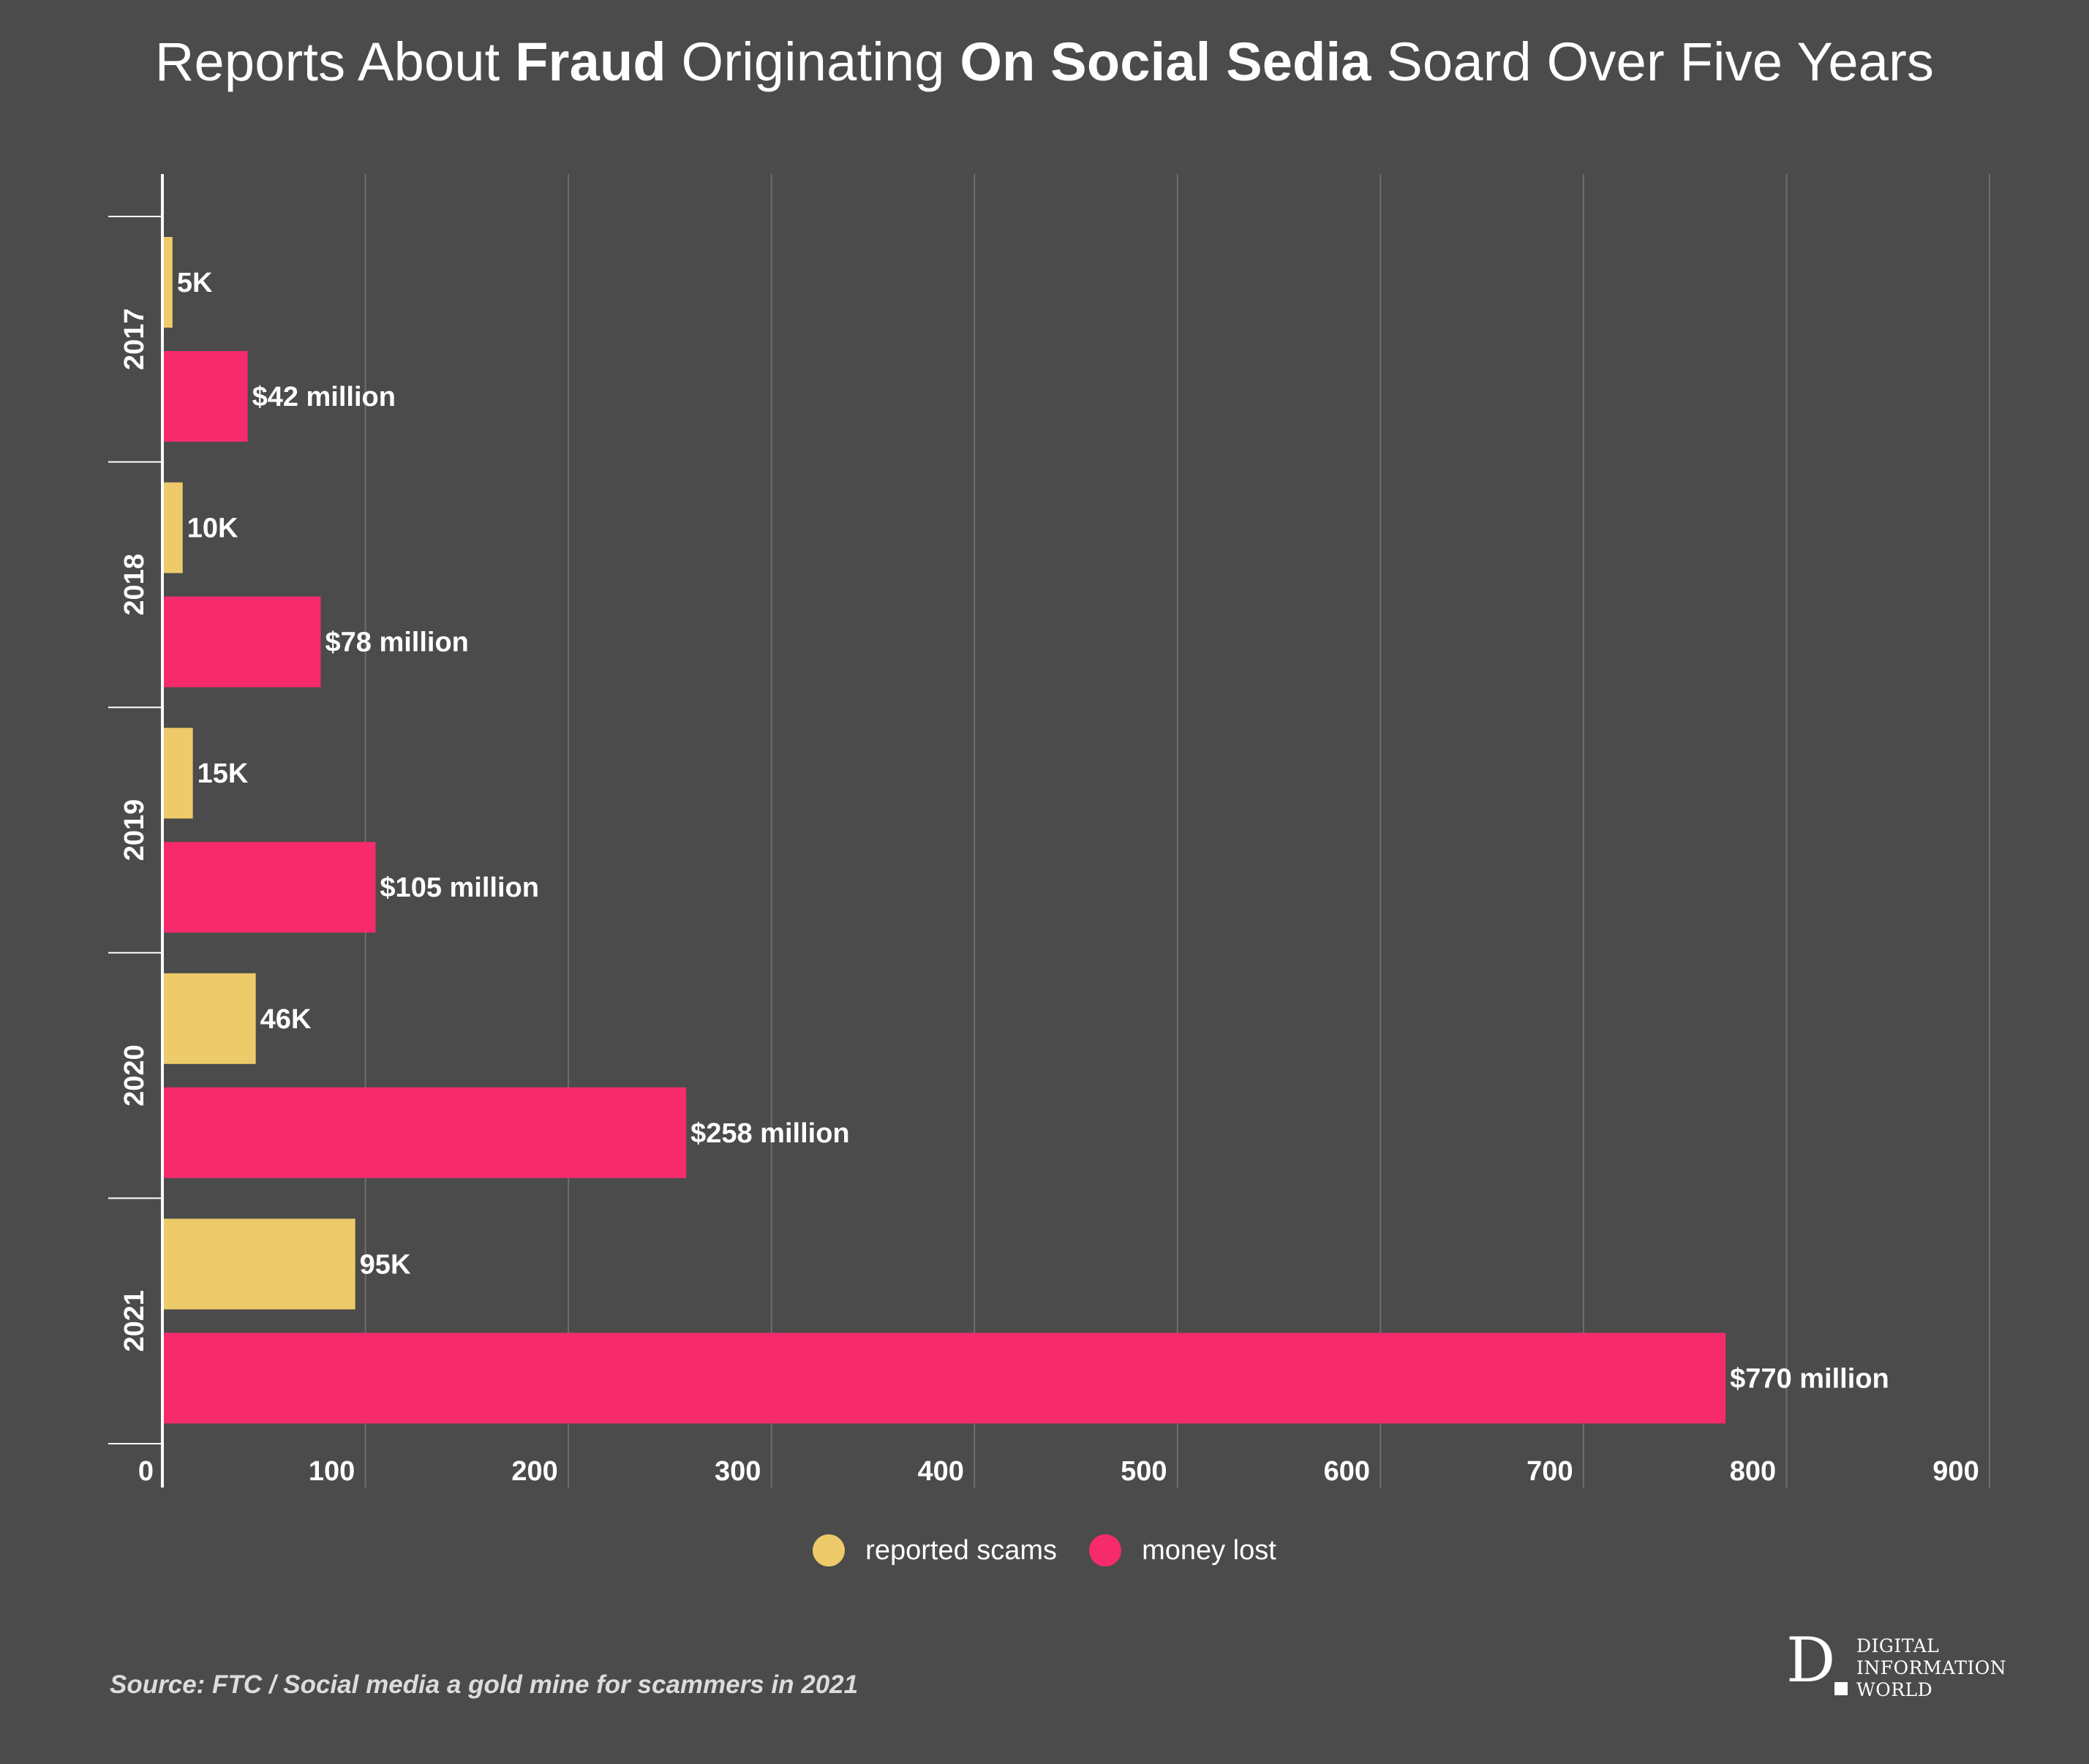 This screenshot has width=2089, height=1764. I want to click on data-label-reported-scams-2021: 95K, so click(385, 1264).